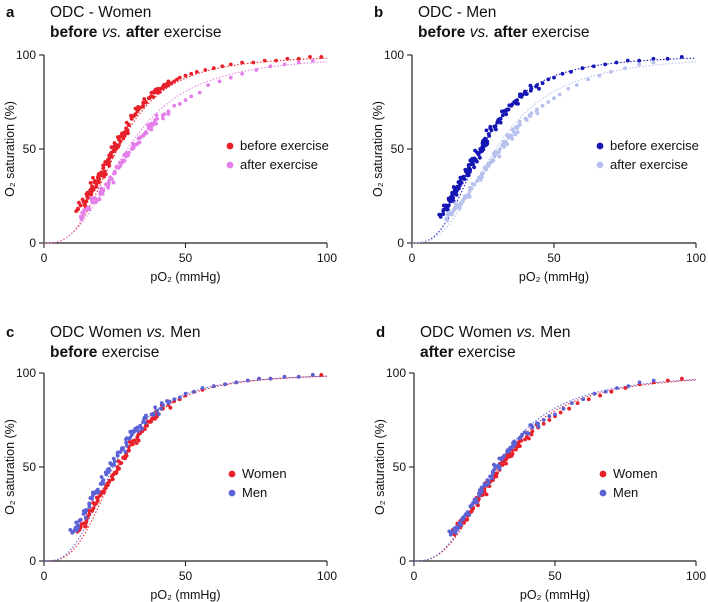 The image size is (708, 602). Describe the element at coordinates (649, 164) in the screenshot. I see `legend-label: after exercise` at that location.